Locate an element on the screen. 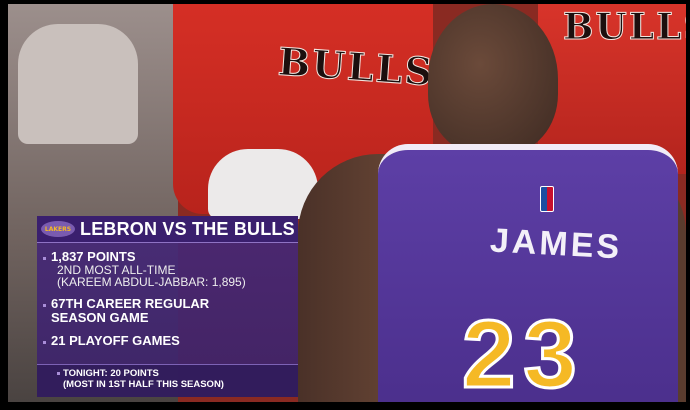 The width and height of the screenshot is (690, 410). jersey-name: JAMES is located at coordinates (556, 244).